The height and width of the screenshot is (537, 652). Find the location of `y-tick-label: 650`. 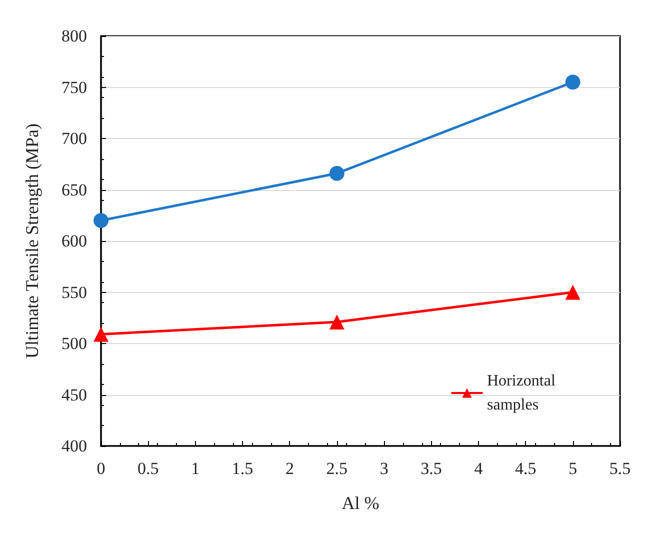

y-tick-label: 650 is located at coordinates (74, 190).